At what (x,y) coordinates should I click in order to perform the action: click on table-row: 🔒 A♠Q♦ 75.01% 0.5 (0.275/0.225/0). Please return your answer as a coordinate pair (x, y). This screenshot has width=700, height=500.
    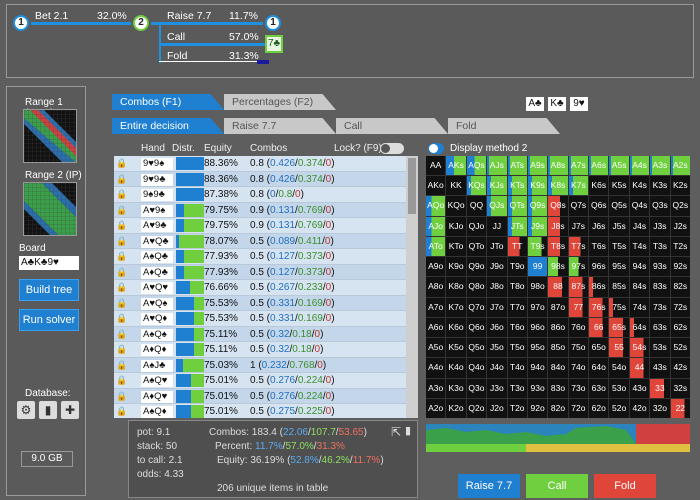
    Looking at the image, I should click on (260, 411).